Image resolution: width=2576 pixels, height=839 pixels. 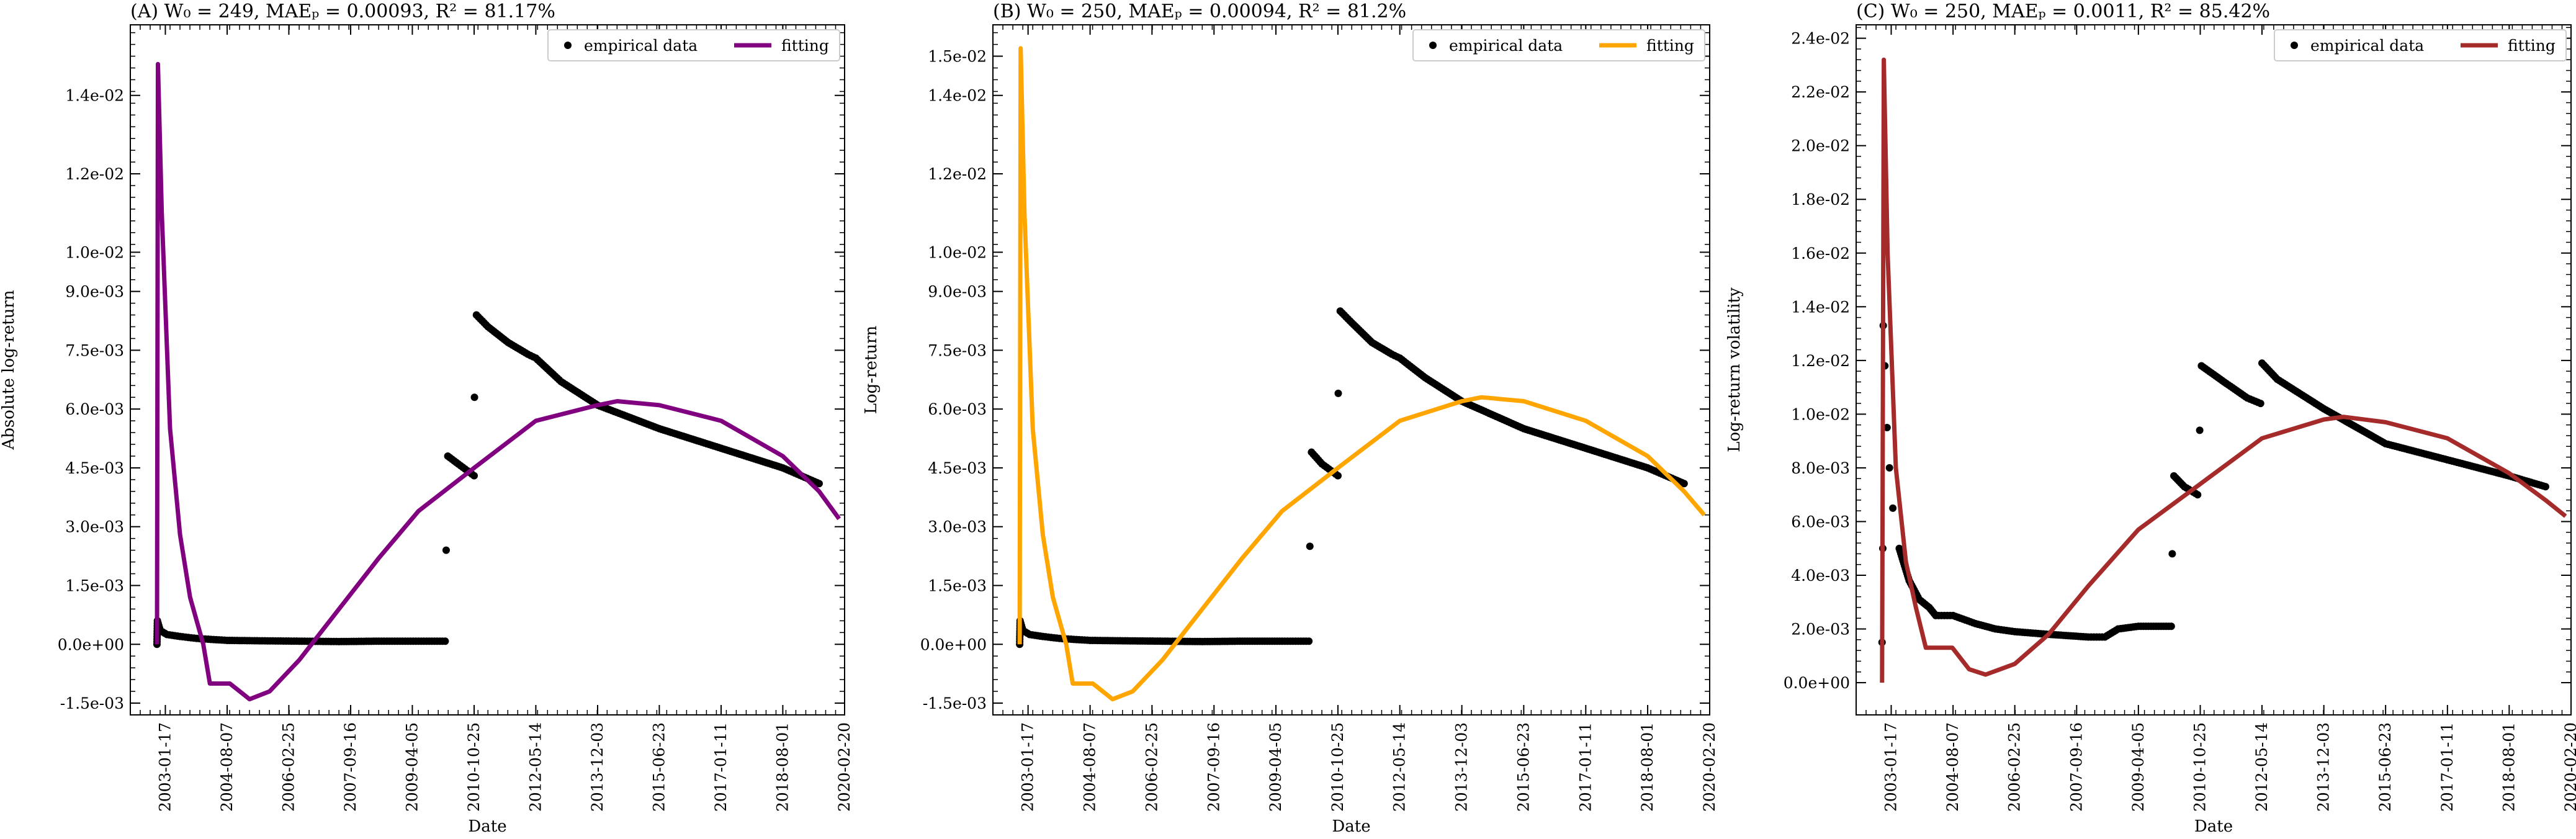 I want to click on x-tick-label: 2015-06-23, so click(x=659, y=767).